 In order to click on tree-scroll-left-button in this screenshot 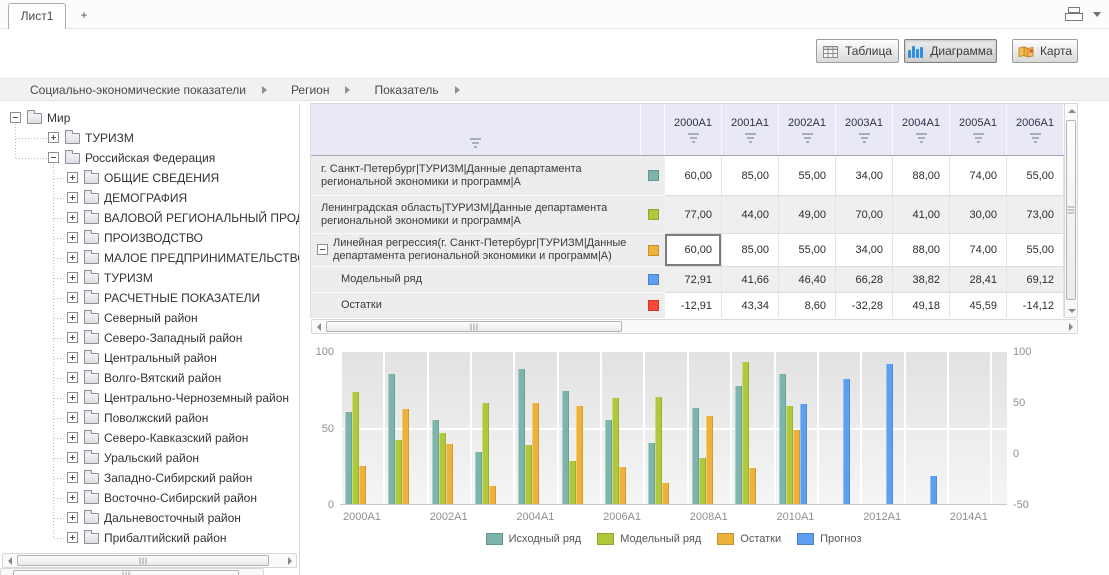, I will do `click(9, 560)`.